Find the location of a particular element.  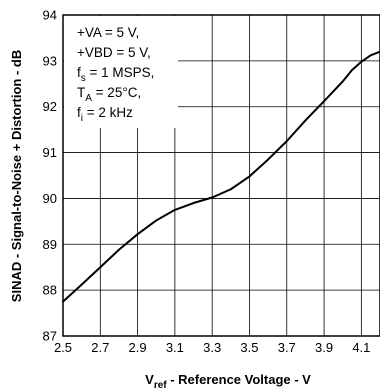

condition-main: +VA = 5 V, is located at coordinates (108, 32).